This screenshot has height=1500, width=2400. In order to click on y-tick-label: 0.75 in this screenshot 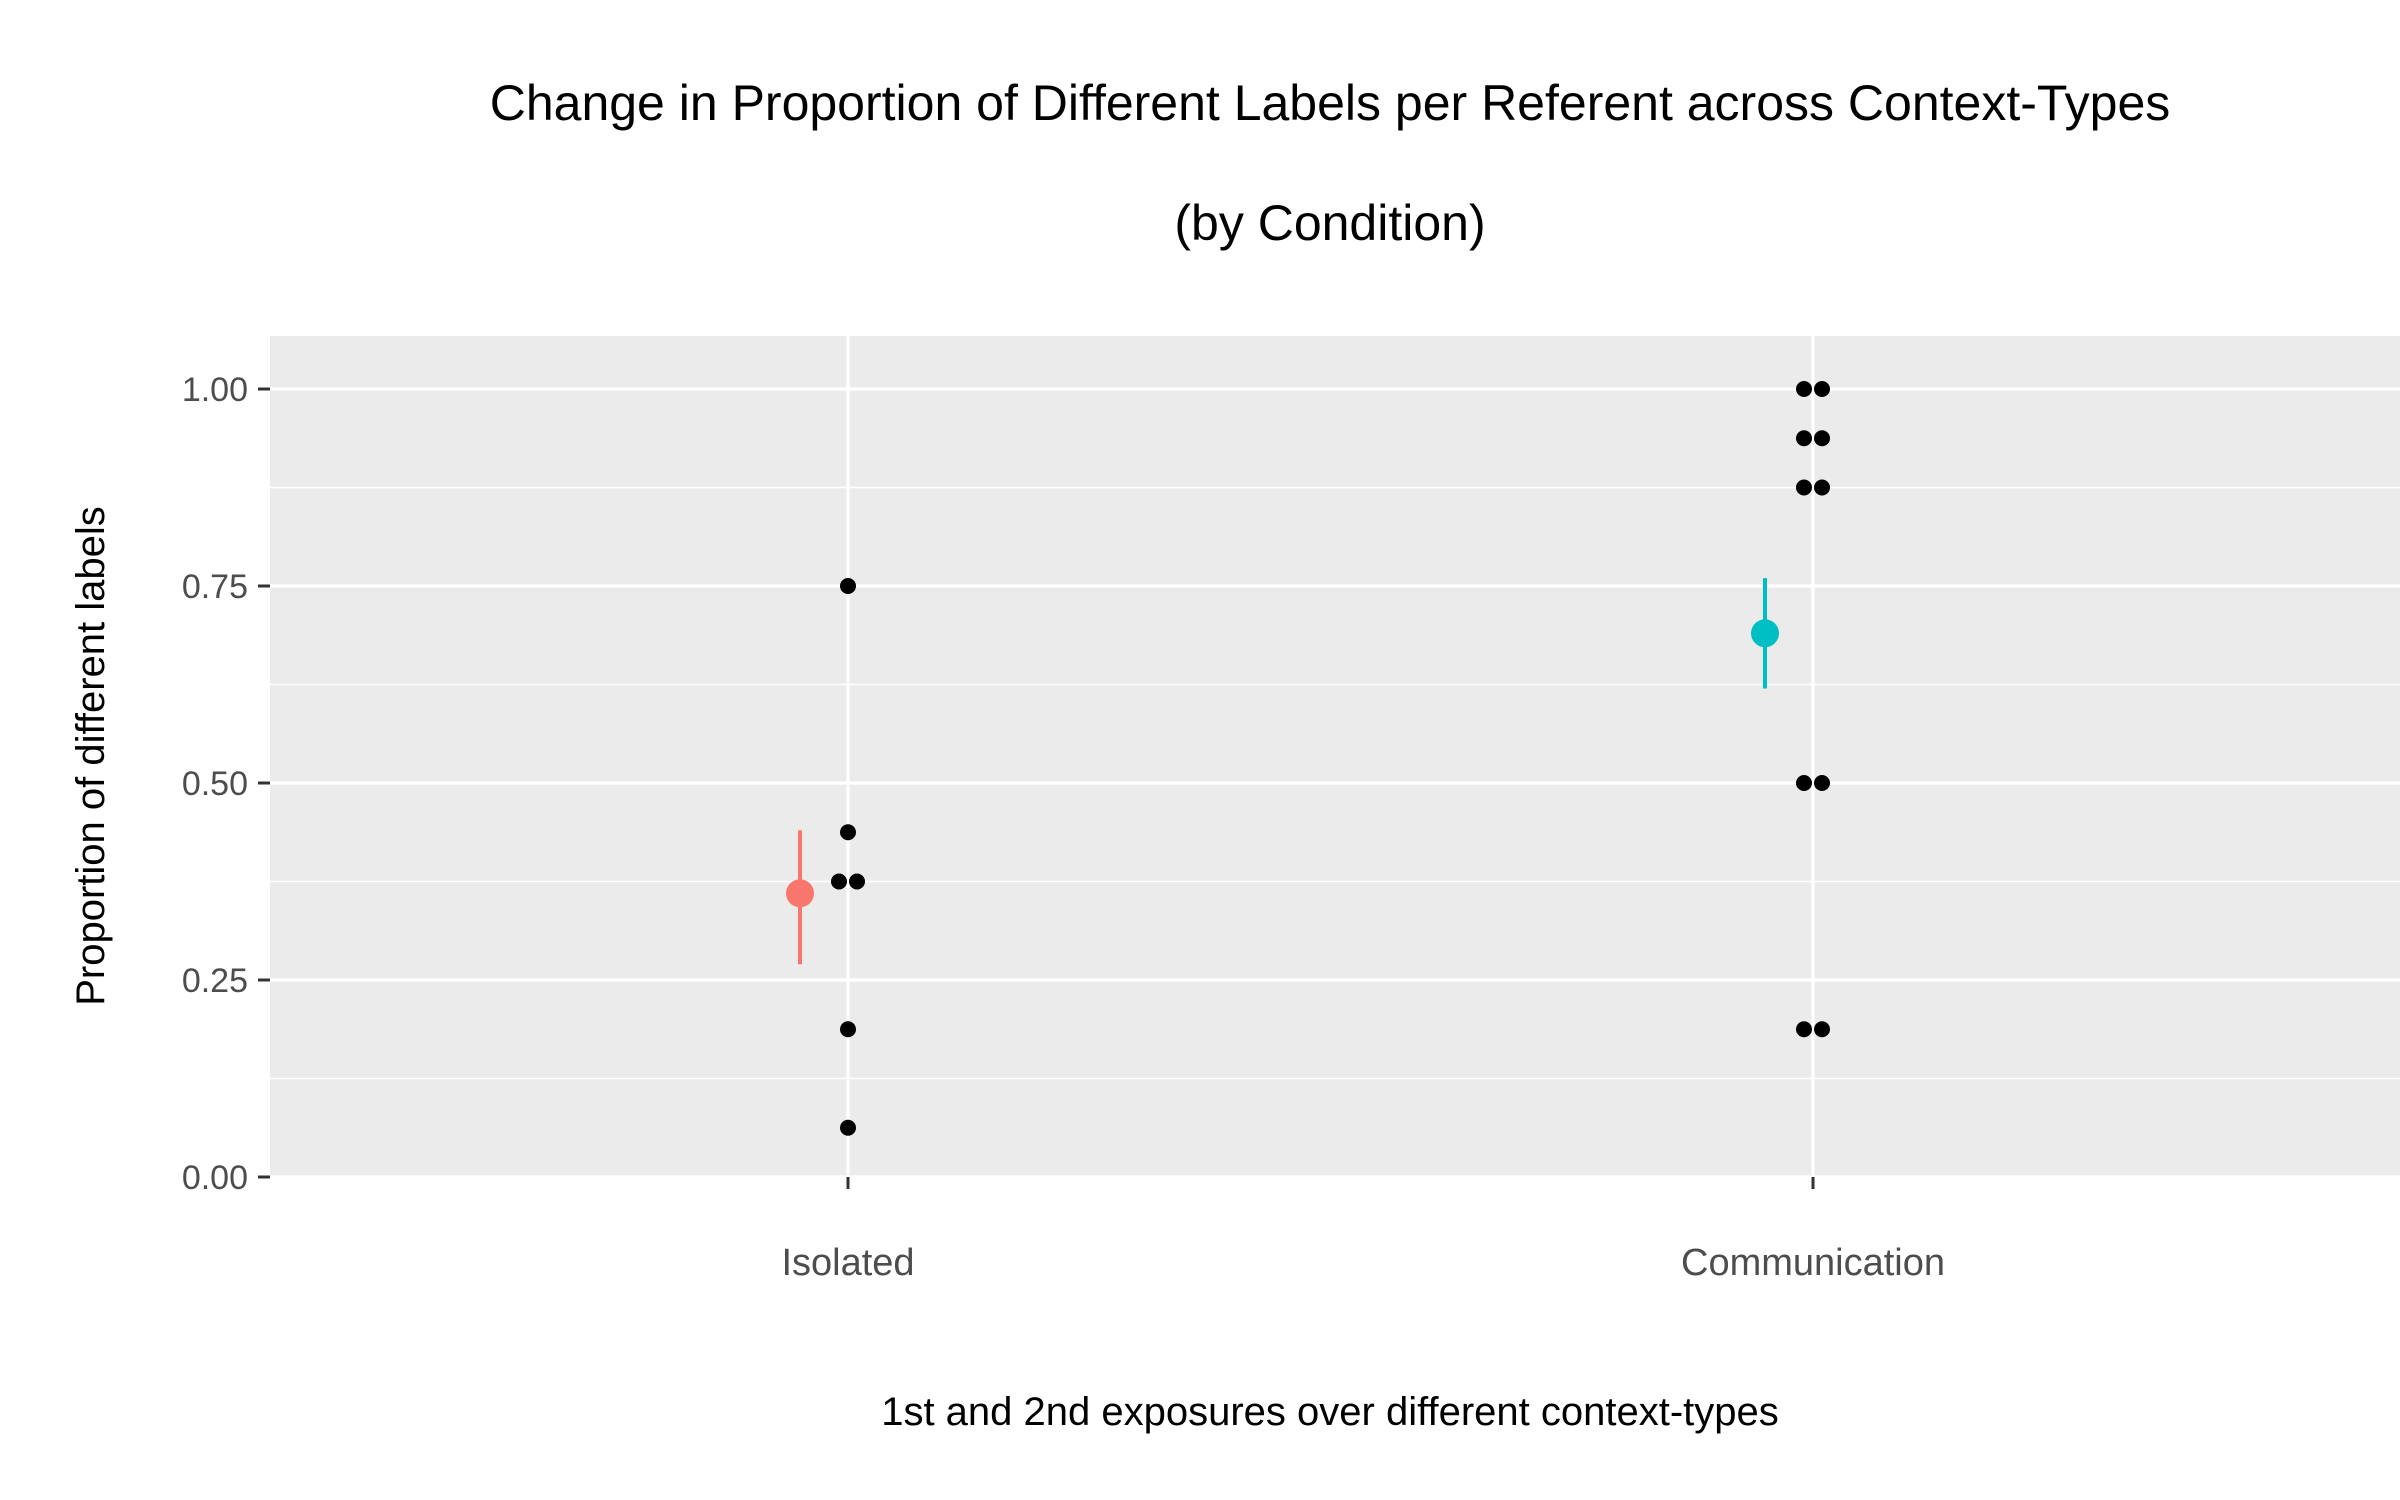, I will do `click(215, 587)`.